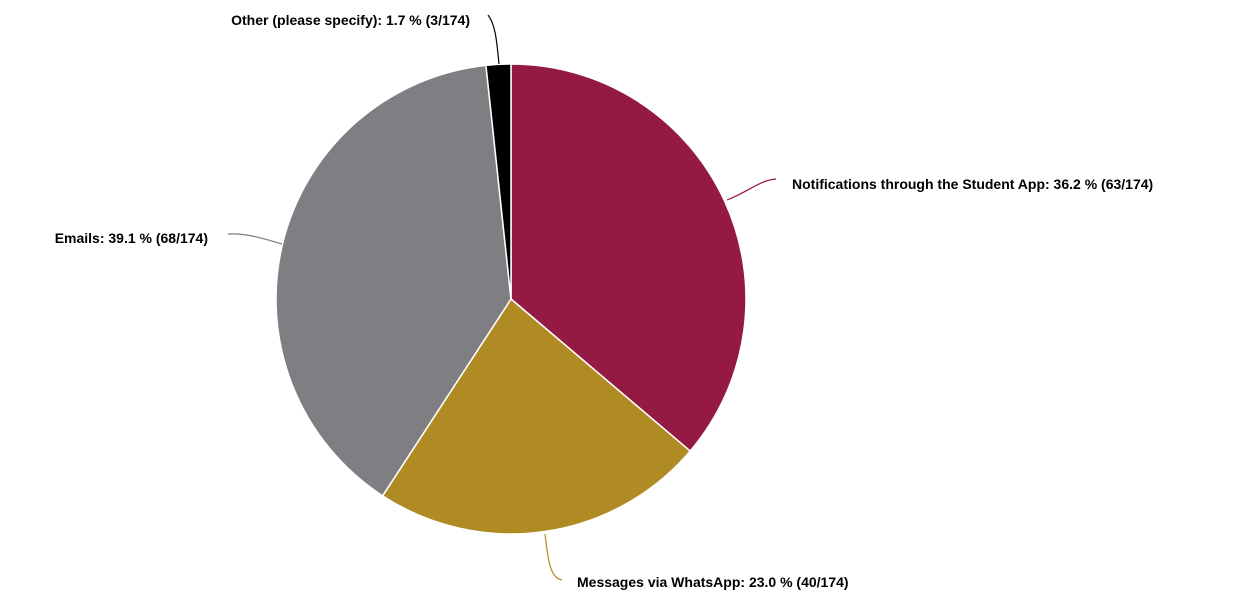  I want to click on slice-label-emails: Emails: 39.1 % (68/174), so click(131, 238).